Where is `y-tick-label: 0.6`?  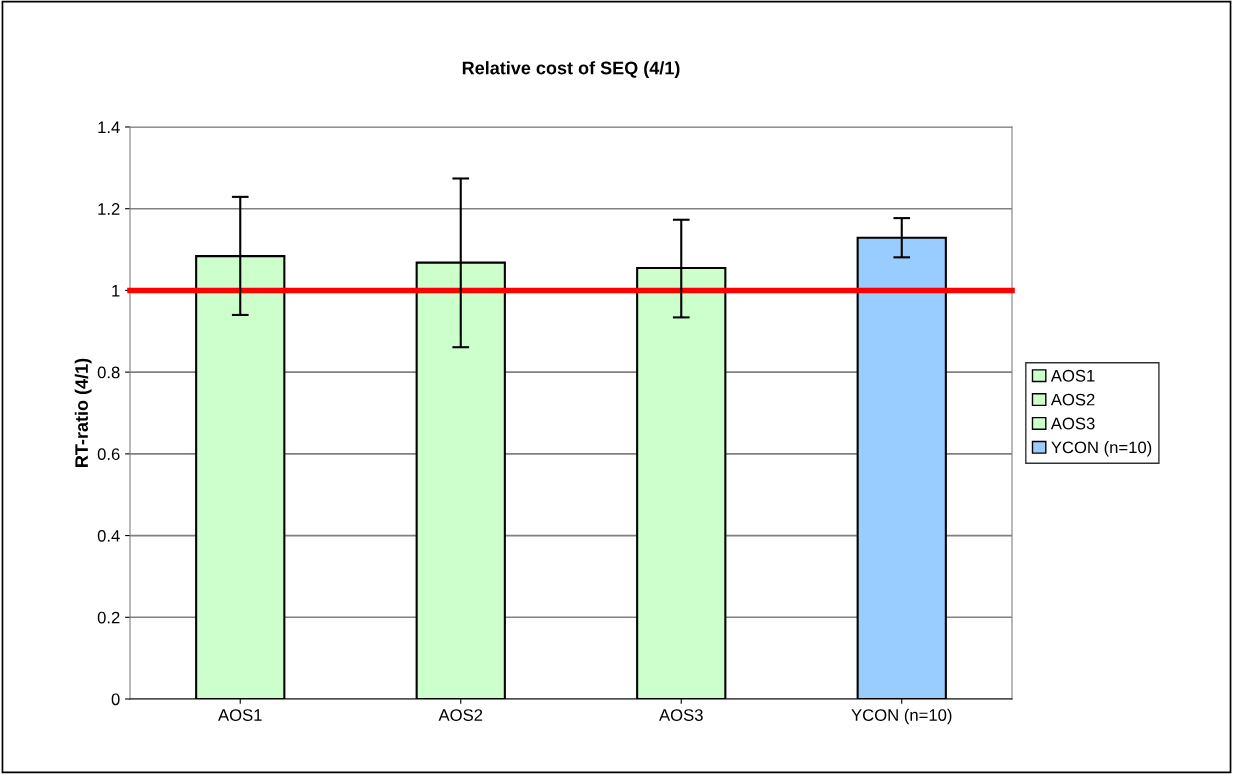 y-tick-label: 0.6 is located at coordinates (108, 454).